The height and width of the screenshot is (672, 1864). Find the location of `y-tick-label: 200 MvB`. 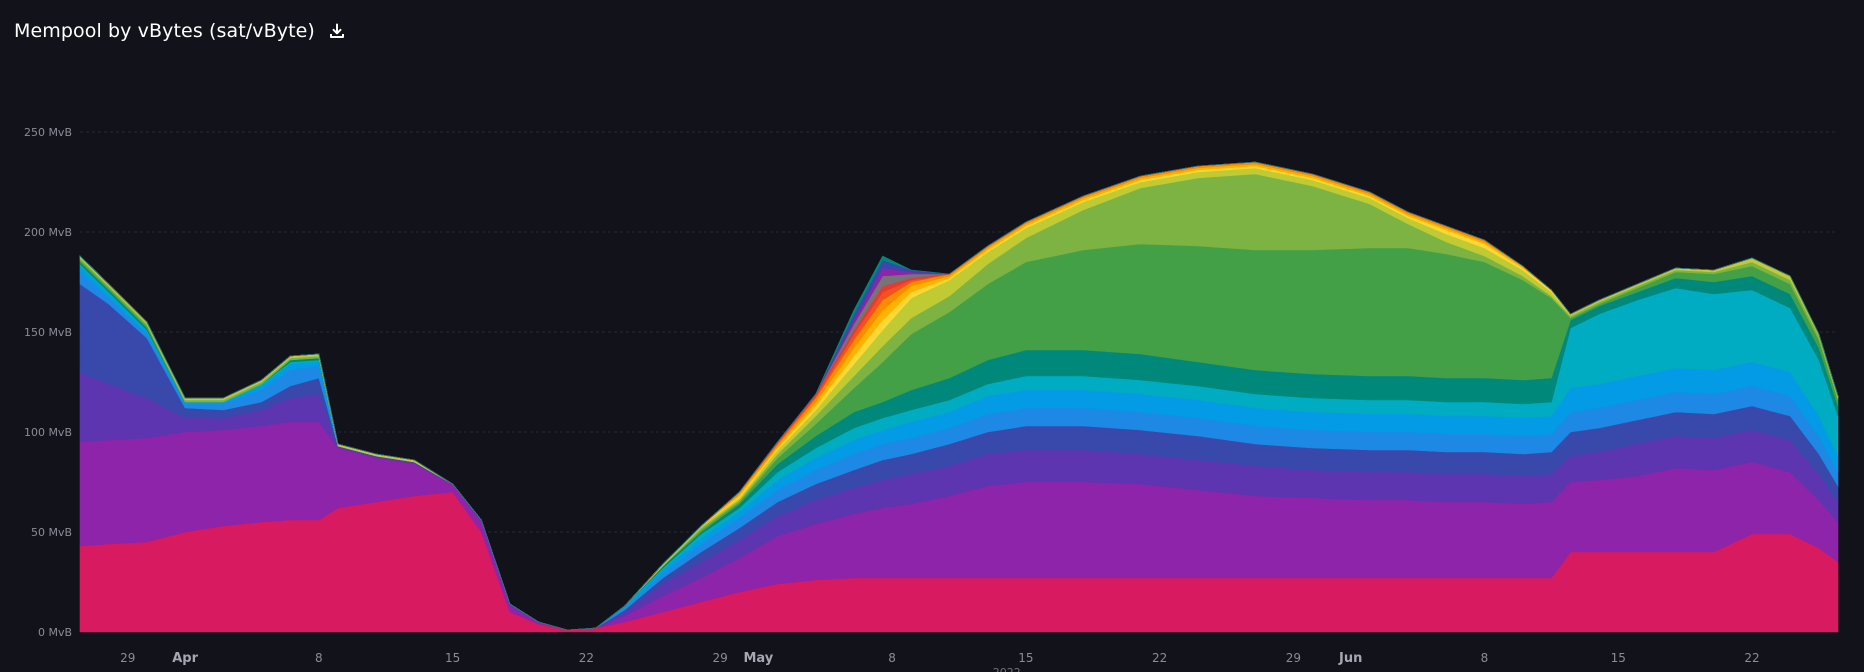

y-tick-label: 200 MvB is located at coordinates (48, 232).